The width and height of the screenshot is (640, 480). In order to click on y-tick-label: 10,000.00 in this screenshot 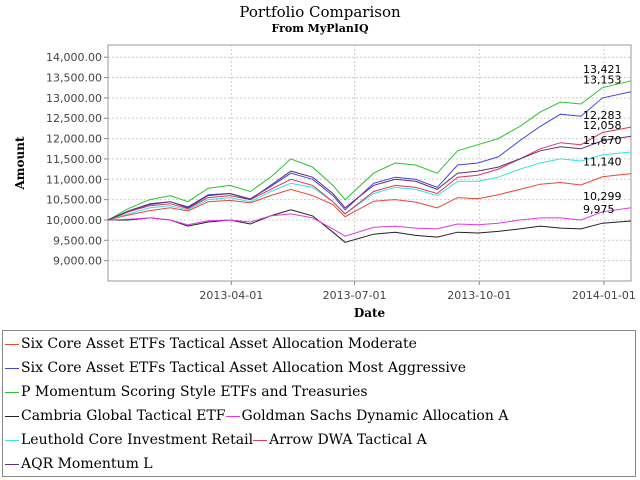, I will do `click(74, 220)`.